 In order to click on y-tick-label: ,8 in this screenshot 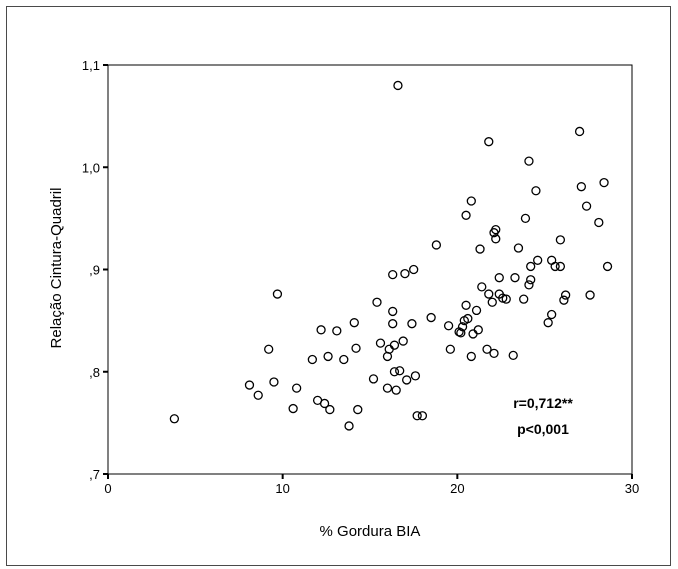, I will do `click(94, 372)`.